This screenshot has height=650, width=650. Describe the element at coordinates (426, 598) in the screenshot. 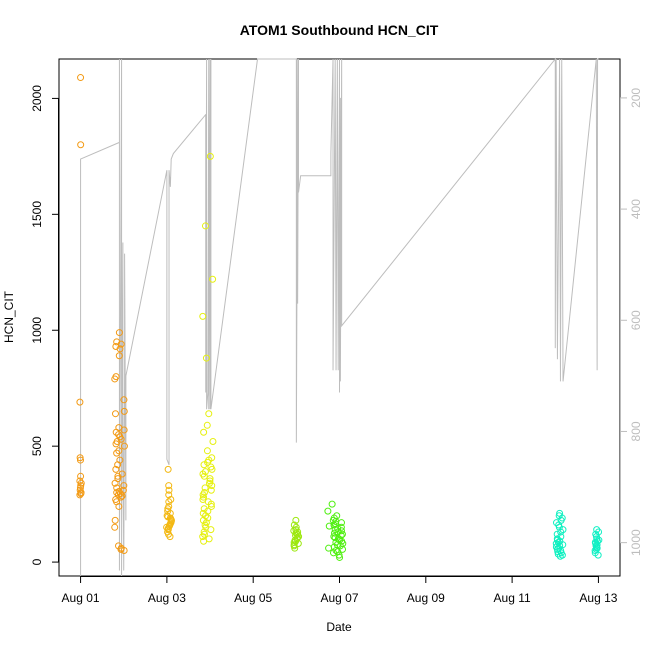

I see `x-tick-label-4: Aug 09` at that location.